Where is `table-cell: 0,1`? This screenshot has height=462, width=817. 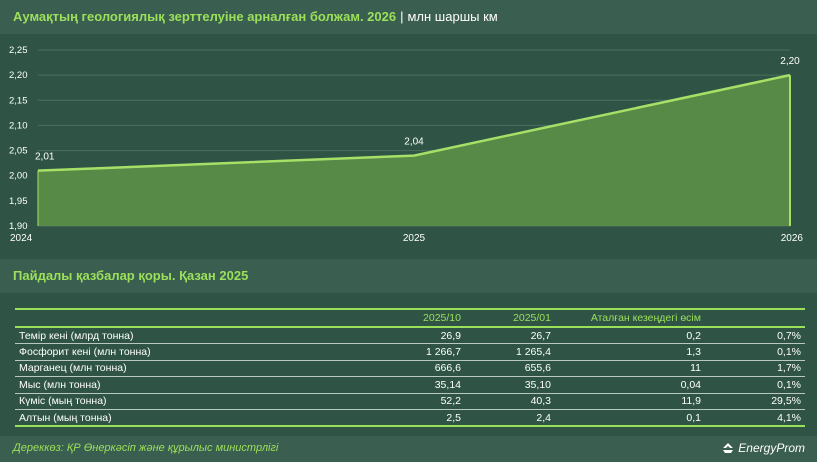
table-cell: 0,1 is located at coordinates (630, 418).